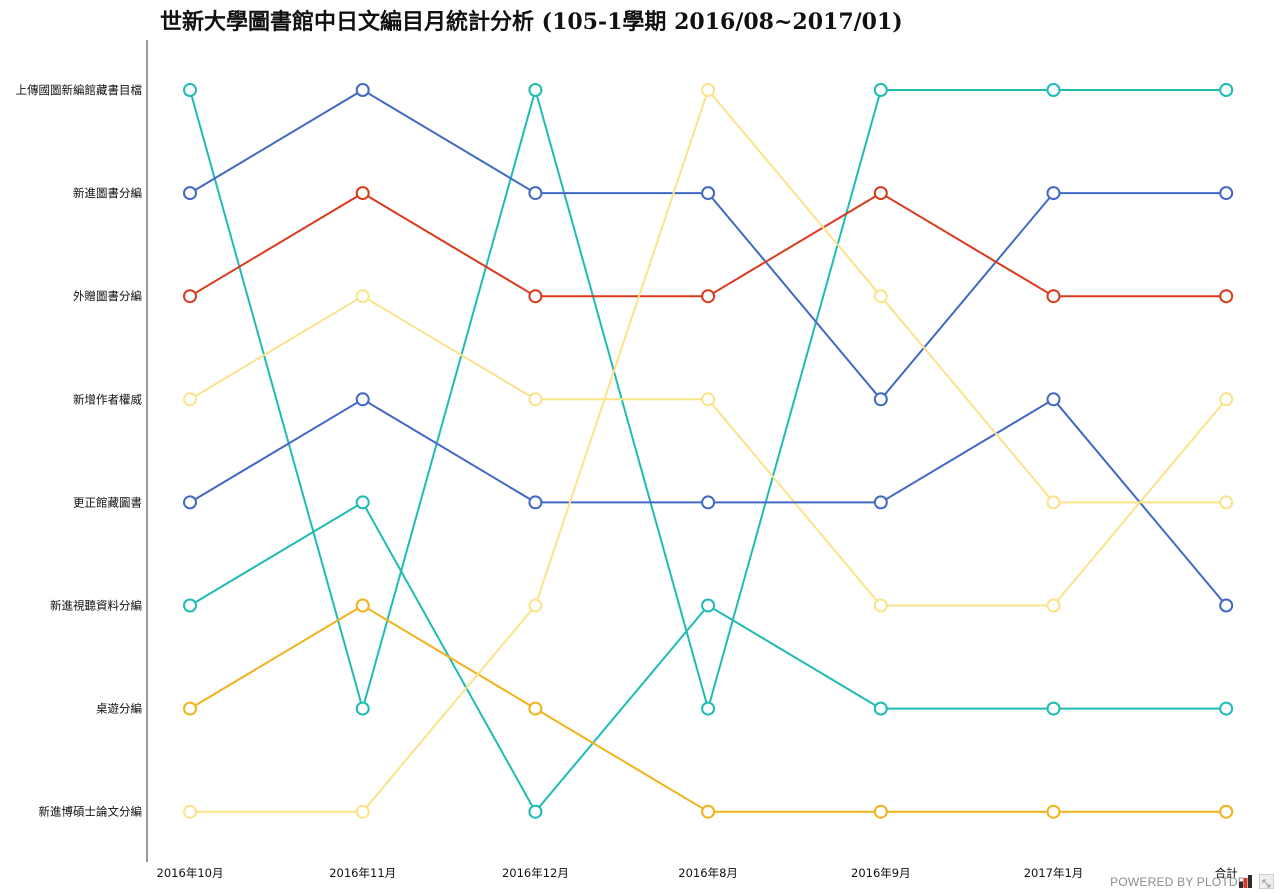 This screenshot has width=1280, height=894. What do you see at coordinates (1054, 873) in the screenshot?
I see `x-tick-label: 2017年1月` at bounding box center [1054, 873].